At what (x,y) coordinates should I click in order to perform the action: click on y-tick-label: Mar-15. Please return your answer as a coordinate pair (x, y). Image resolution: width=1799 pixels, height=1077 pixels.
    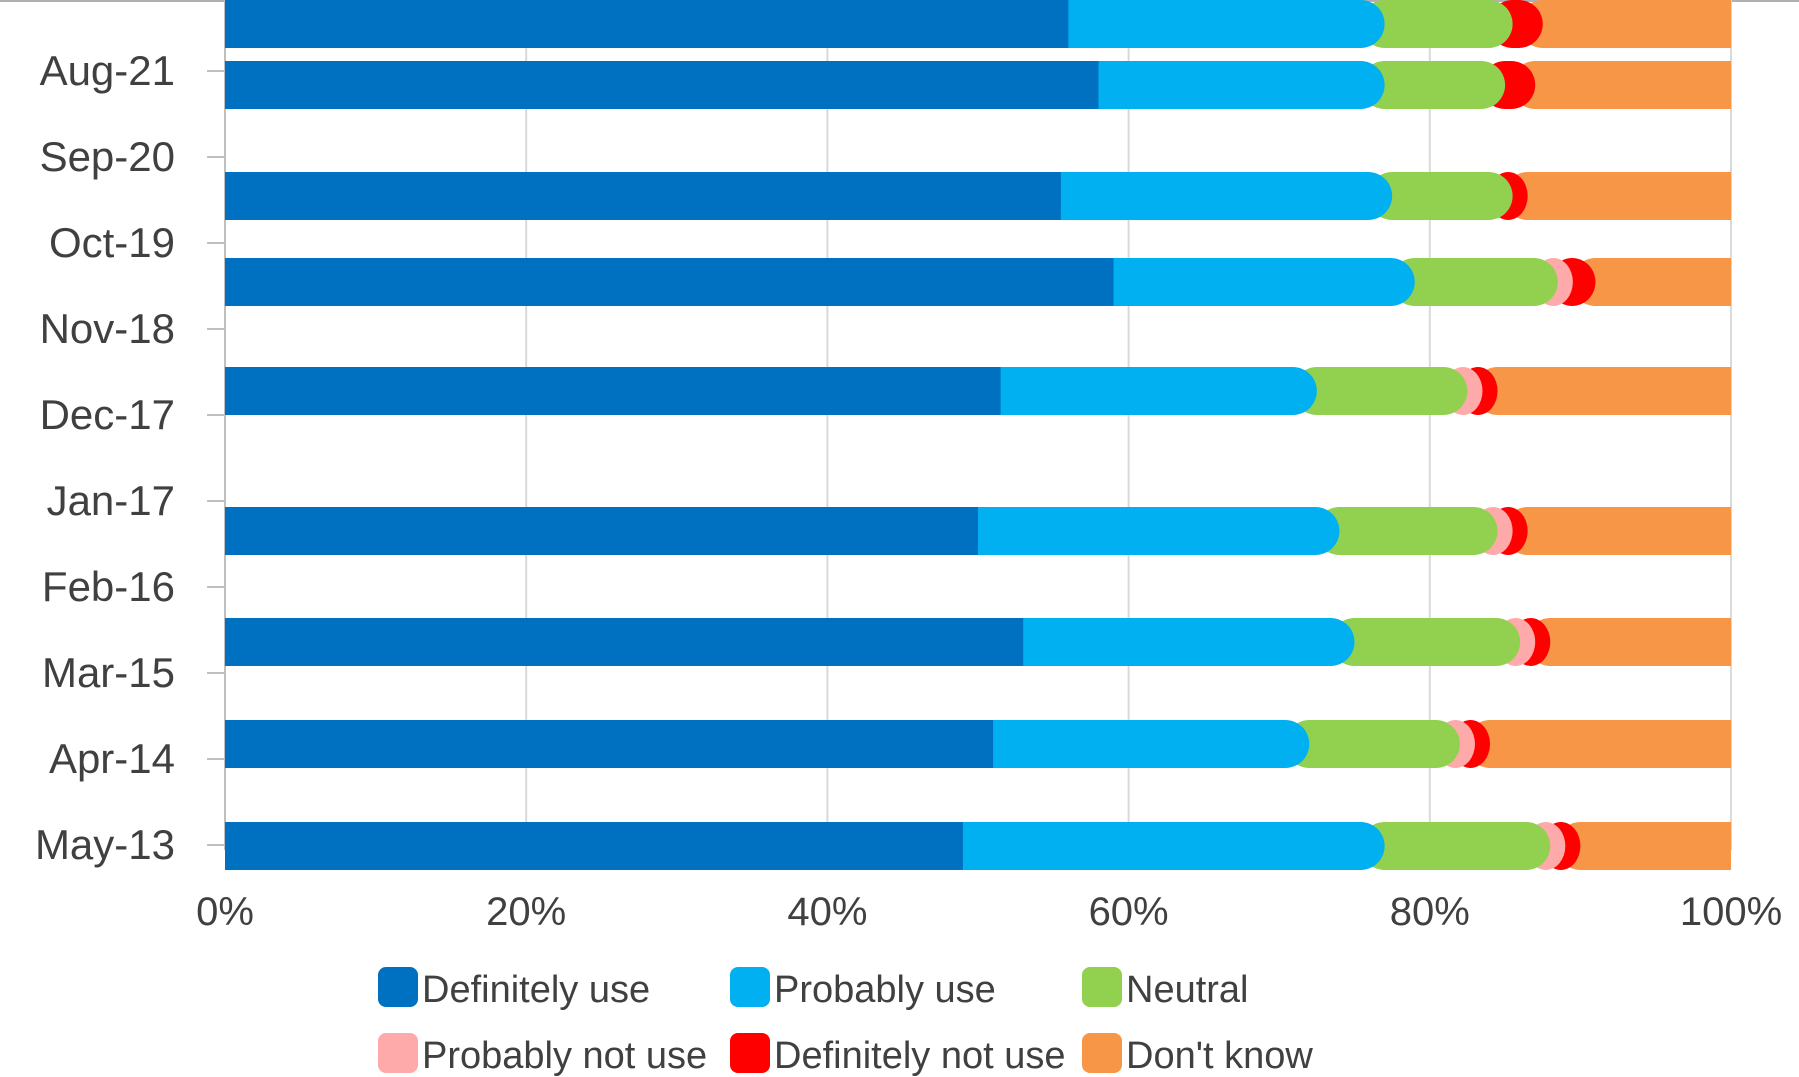
    Looking at the image, I should click on (108, 672).